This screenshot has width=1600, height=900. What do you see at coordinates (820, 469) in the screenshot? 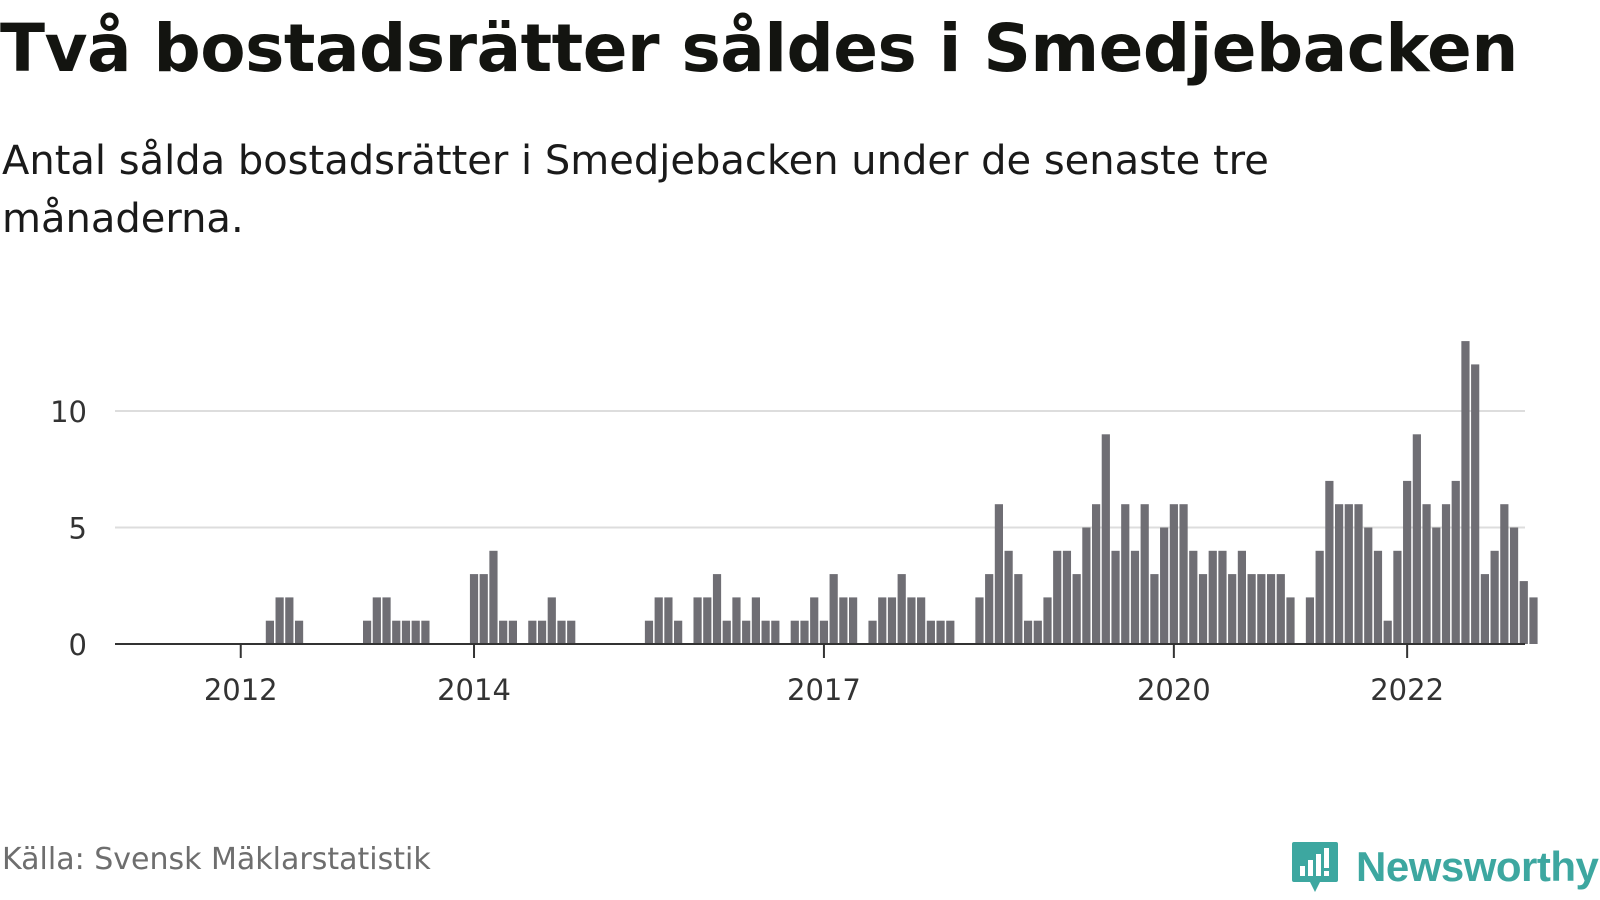
I see `grid-lines` at bounding box center [820, 469].